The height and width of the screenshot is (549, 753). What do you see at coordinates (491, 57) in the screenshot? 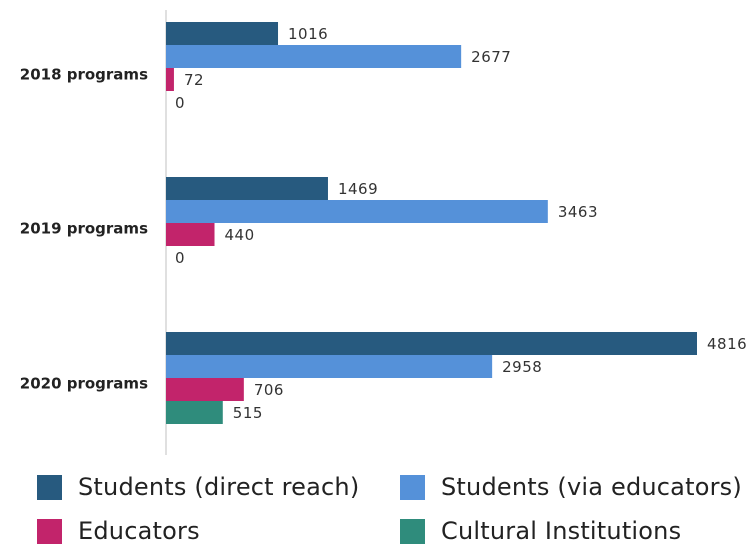
I see `data-label-2018-programs-students-via-educators: 2677` at bounding box center [491, 57].